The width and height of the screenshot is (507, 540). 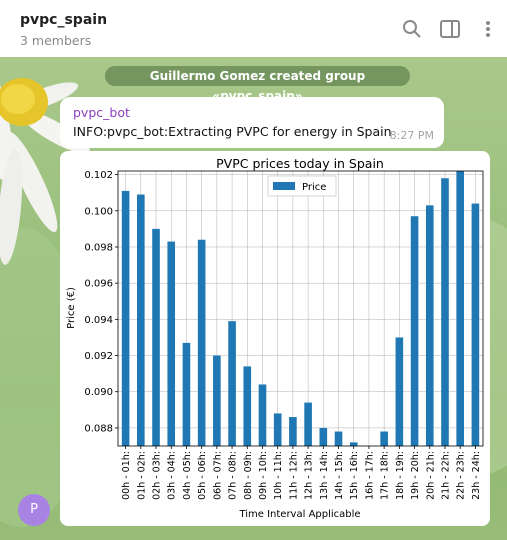 What do you see at coordinates (284, 186) in the screenshot?
I see `legend-swatch` at bounding box center [284, 186].